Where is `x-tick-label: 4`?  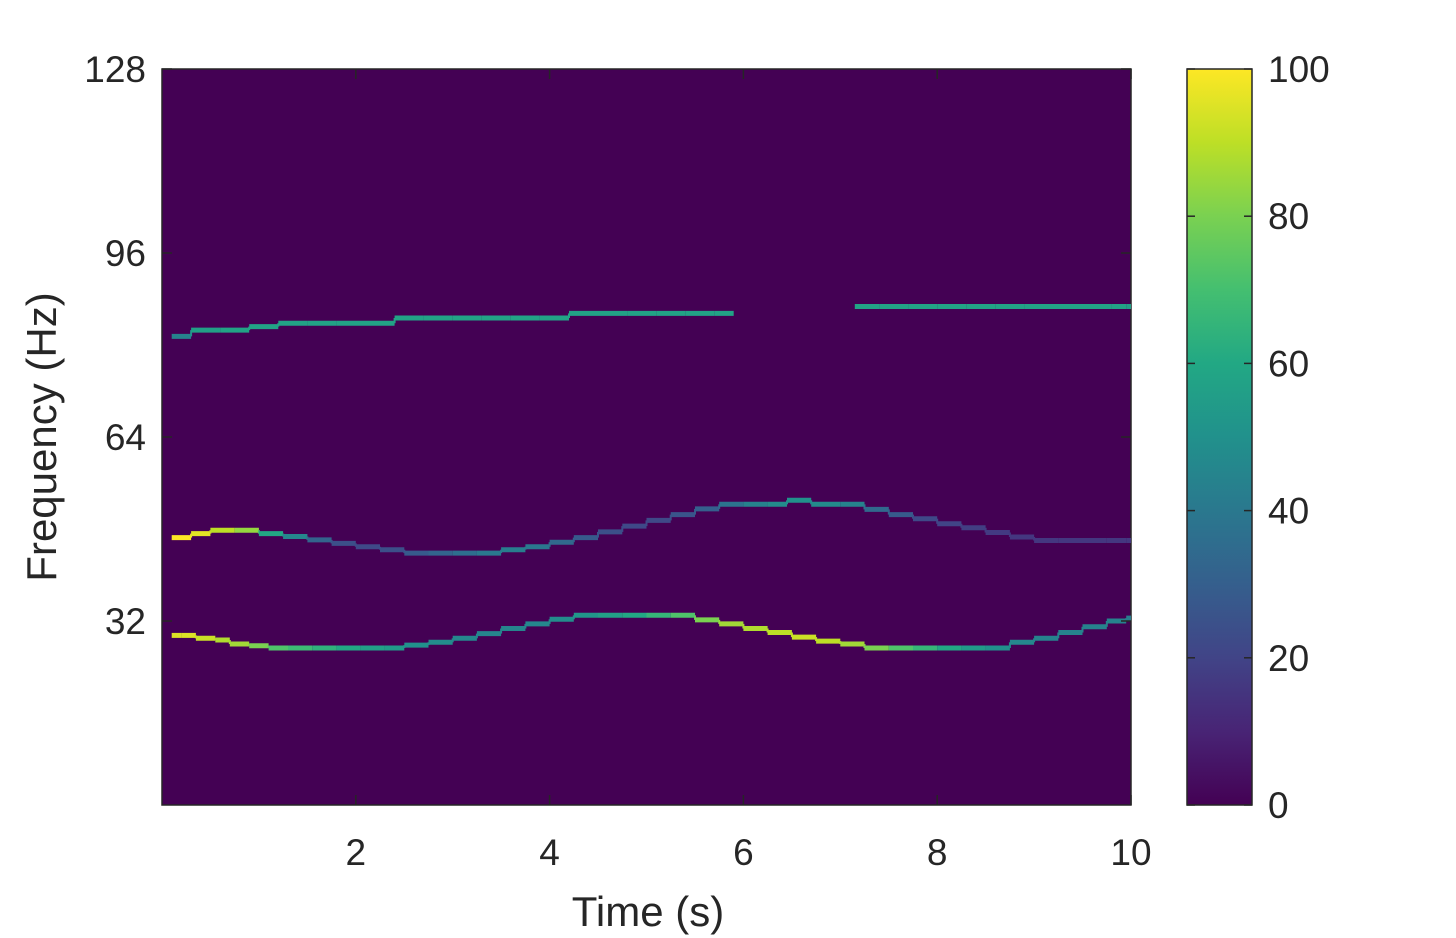 x-tick-label: 4 is located at coordinates (549, 852).